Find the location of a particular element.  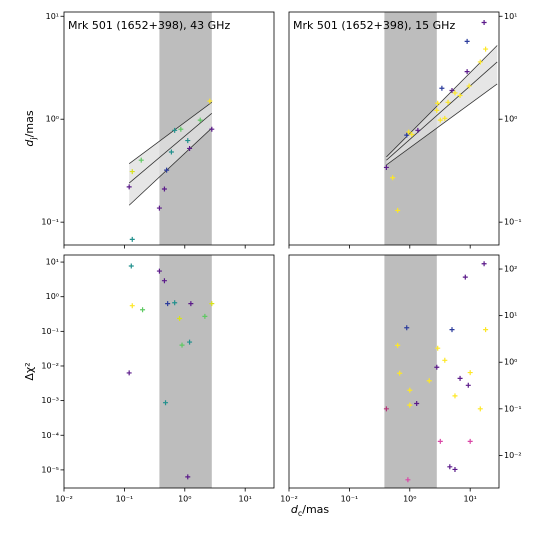

y-tick-label: 10⁻³ is located at coordinates (50, 400).